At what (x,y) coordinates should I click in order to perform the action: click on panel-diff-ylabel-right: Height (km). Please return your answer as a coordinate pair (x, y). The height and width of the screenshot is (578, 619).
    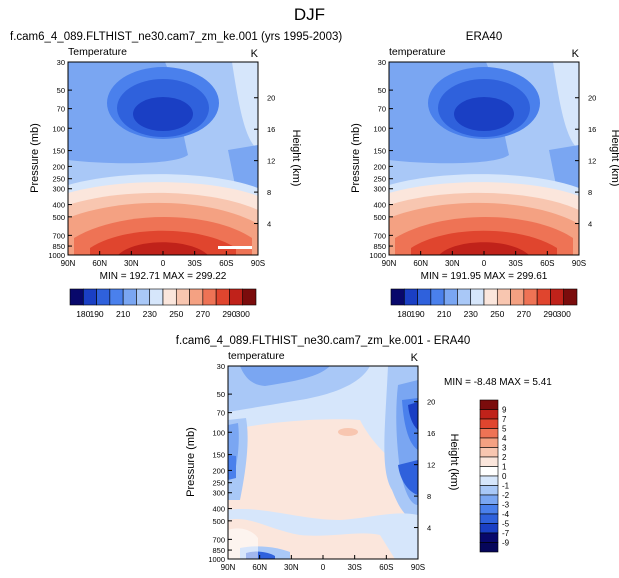
    Looking at the image, I should click on (454, 462).